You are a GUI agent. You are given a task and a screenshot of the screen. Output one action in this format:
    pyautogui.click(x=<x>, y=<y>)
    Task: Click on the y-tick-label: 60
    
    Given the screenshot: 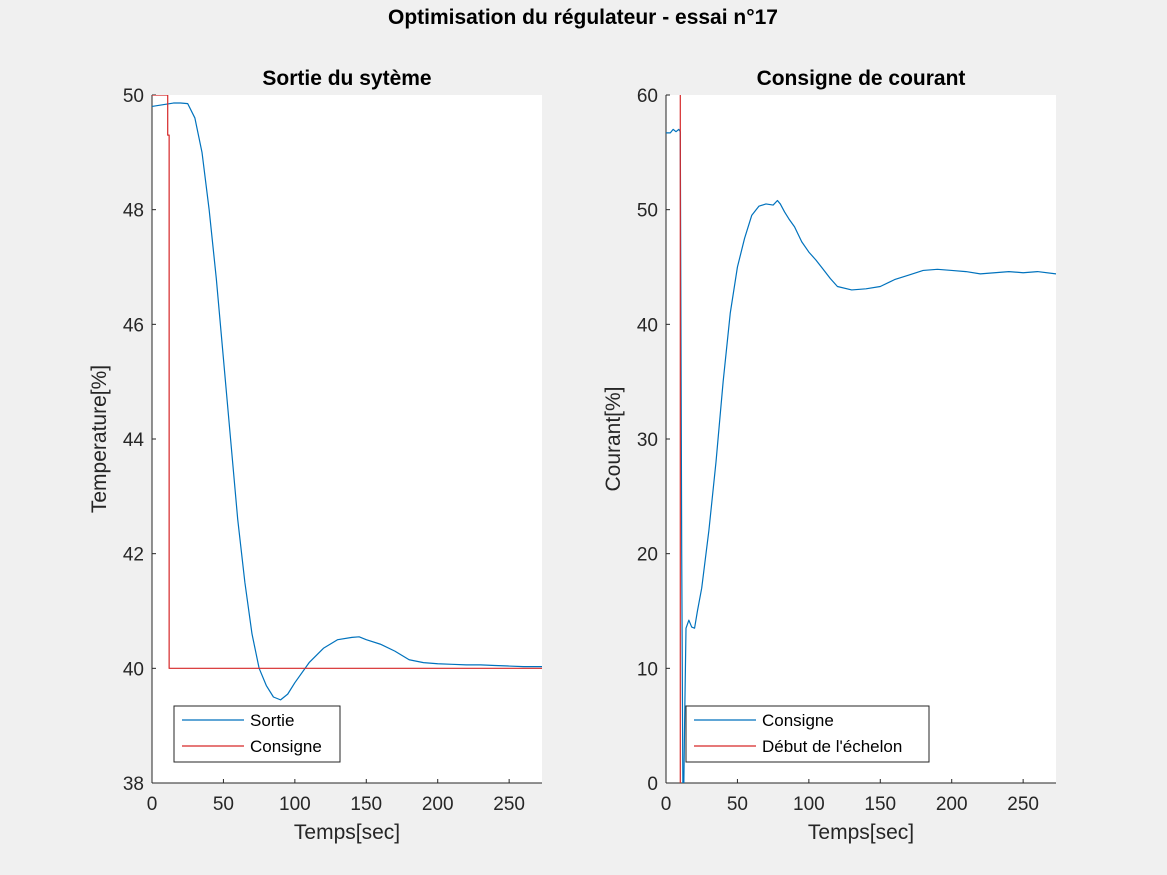 What is the action you would take?
    pyautogui.click(x=647, y=96)
    